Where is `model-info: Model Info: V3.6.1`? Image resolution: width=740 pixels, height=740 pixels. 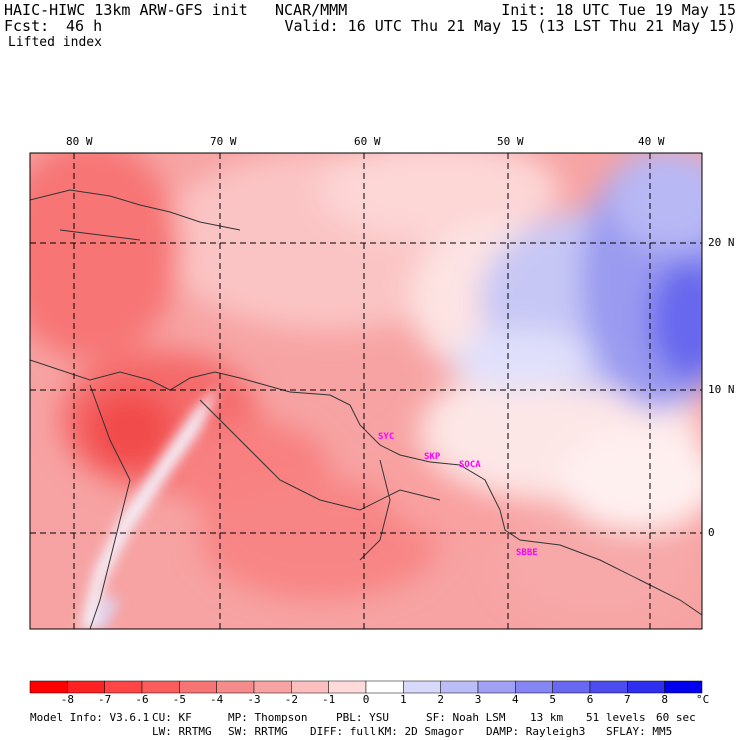 model-info: Model Info: V3.6.1 is located at coordinates (90, 717).